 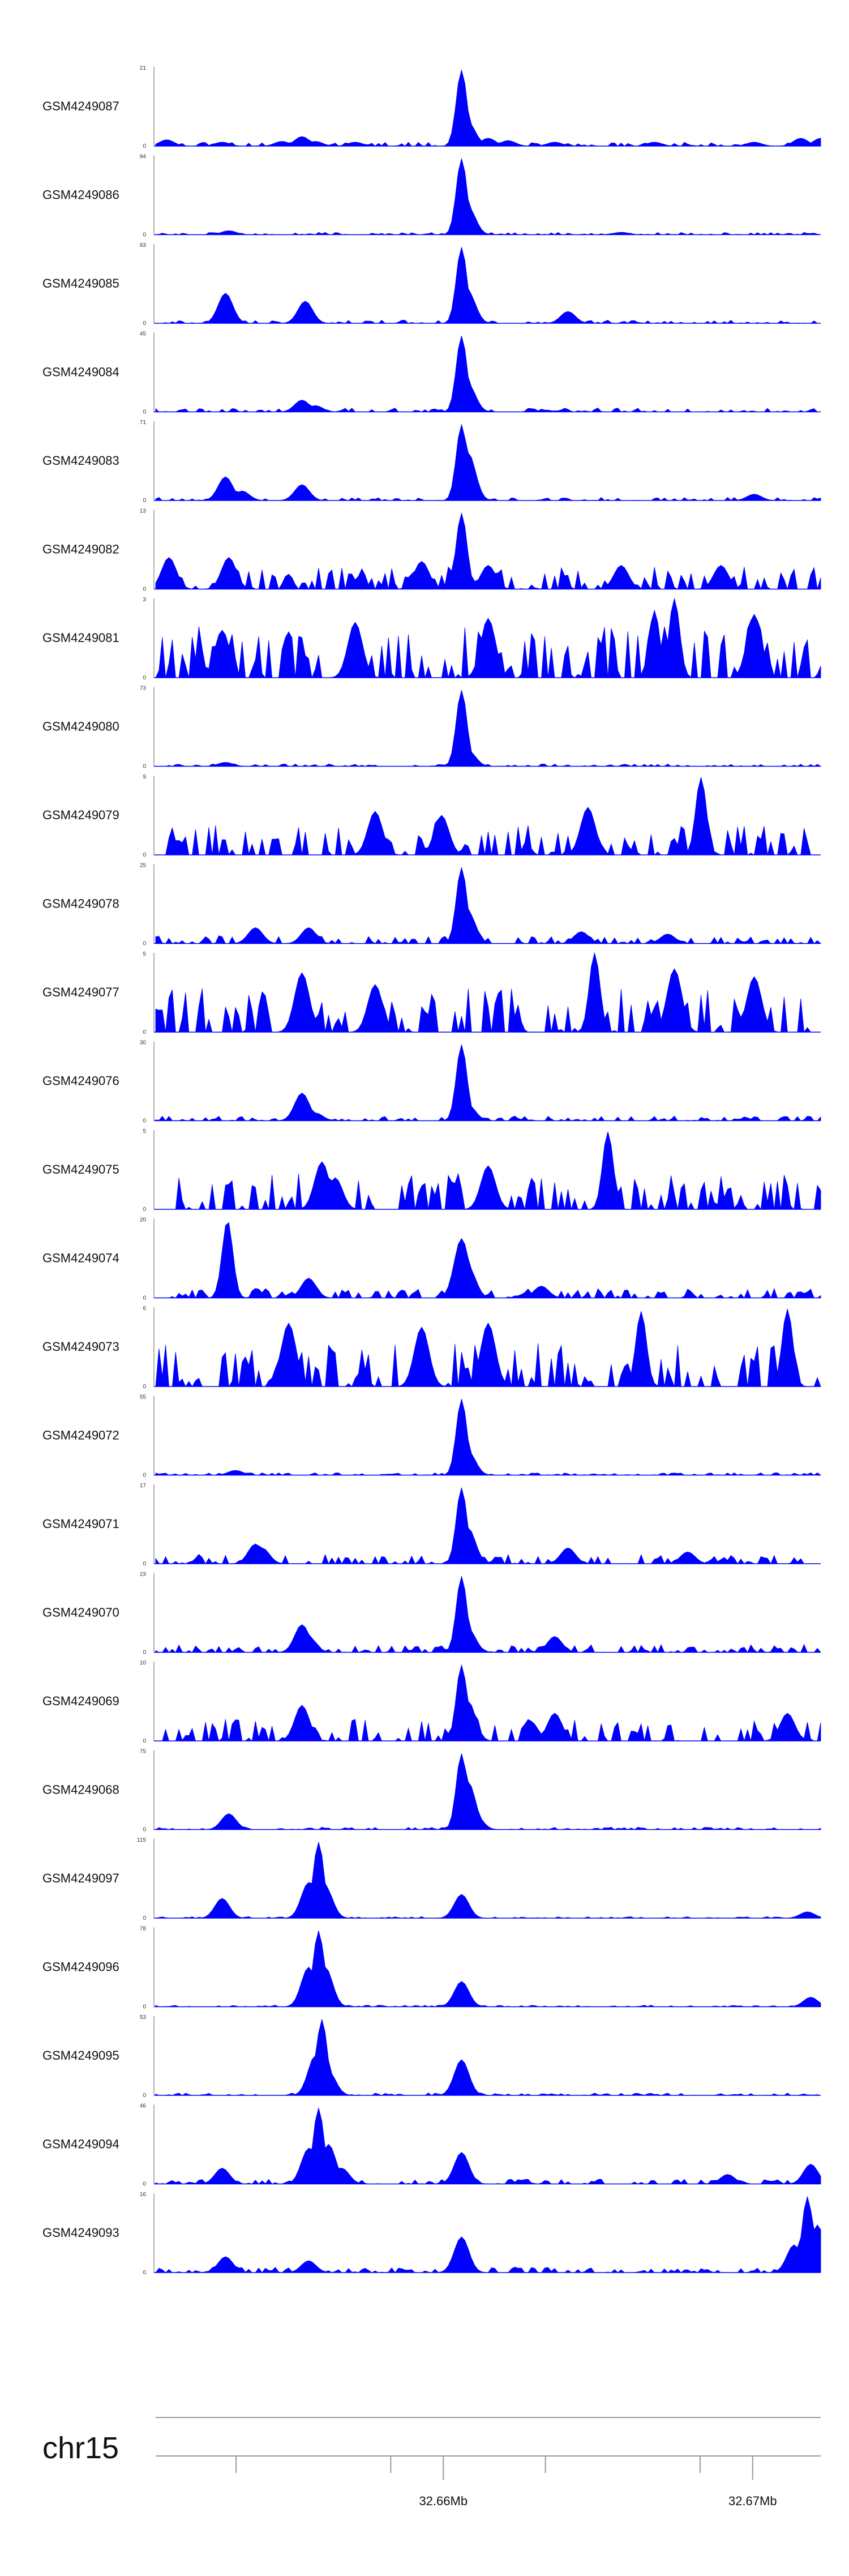 I want to click on track-ymax-label: 46, so click(x=143, y=2106).